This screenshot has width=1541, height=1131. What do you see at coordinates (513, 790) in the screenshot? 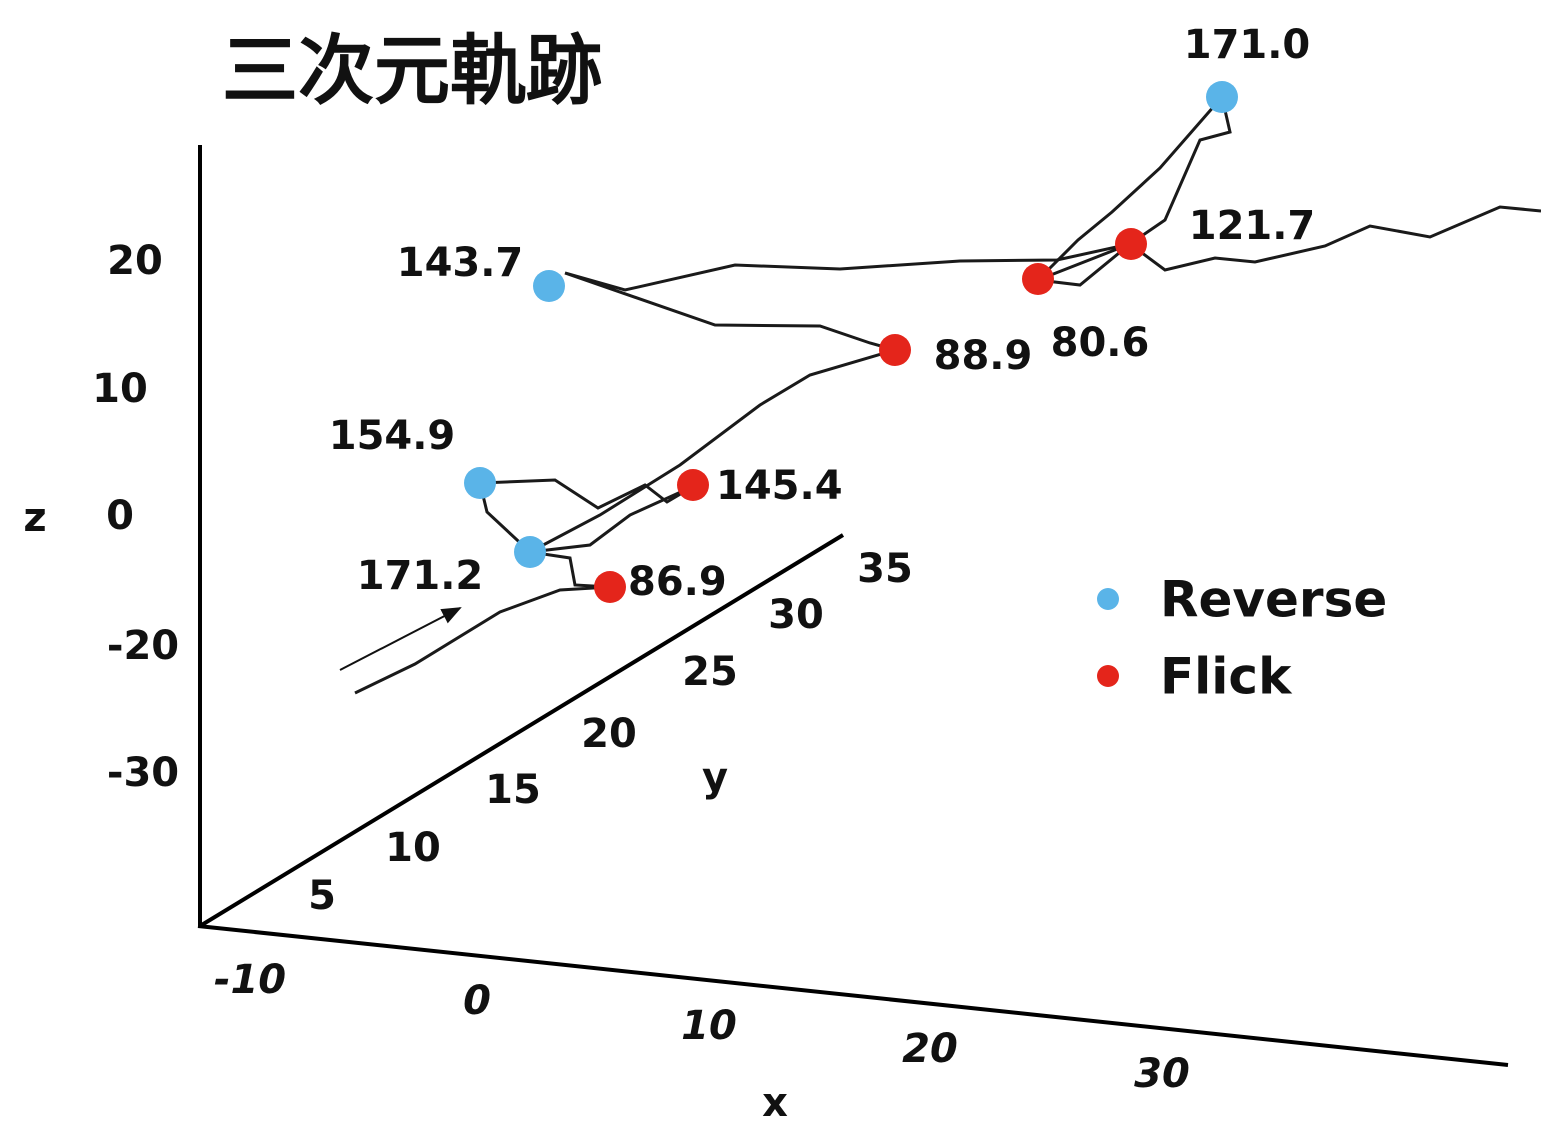
I see `y-tick-label: 15` at bounding box center [513, 790].